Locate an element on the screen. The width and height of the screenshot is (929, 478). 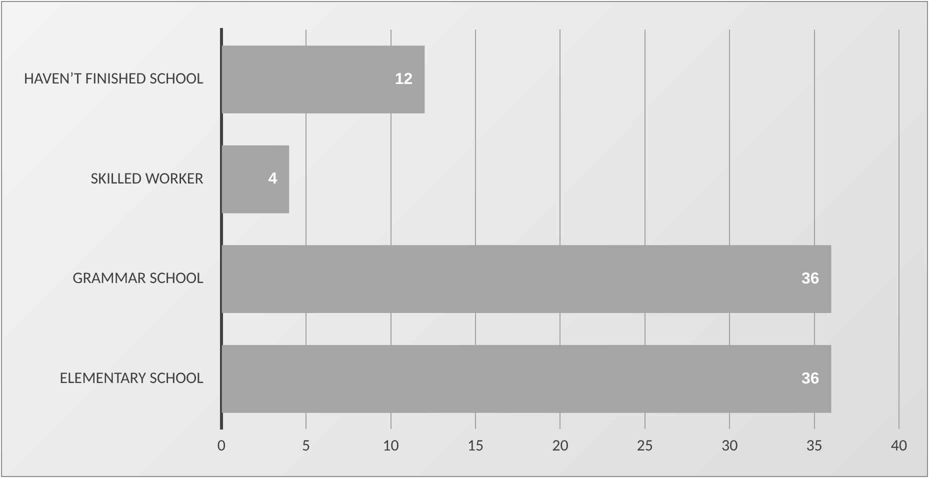
x-tick-label: 0 is located at coordinates (221, 446).